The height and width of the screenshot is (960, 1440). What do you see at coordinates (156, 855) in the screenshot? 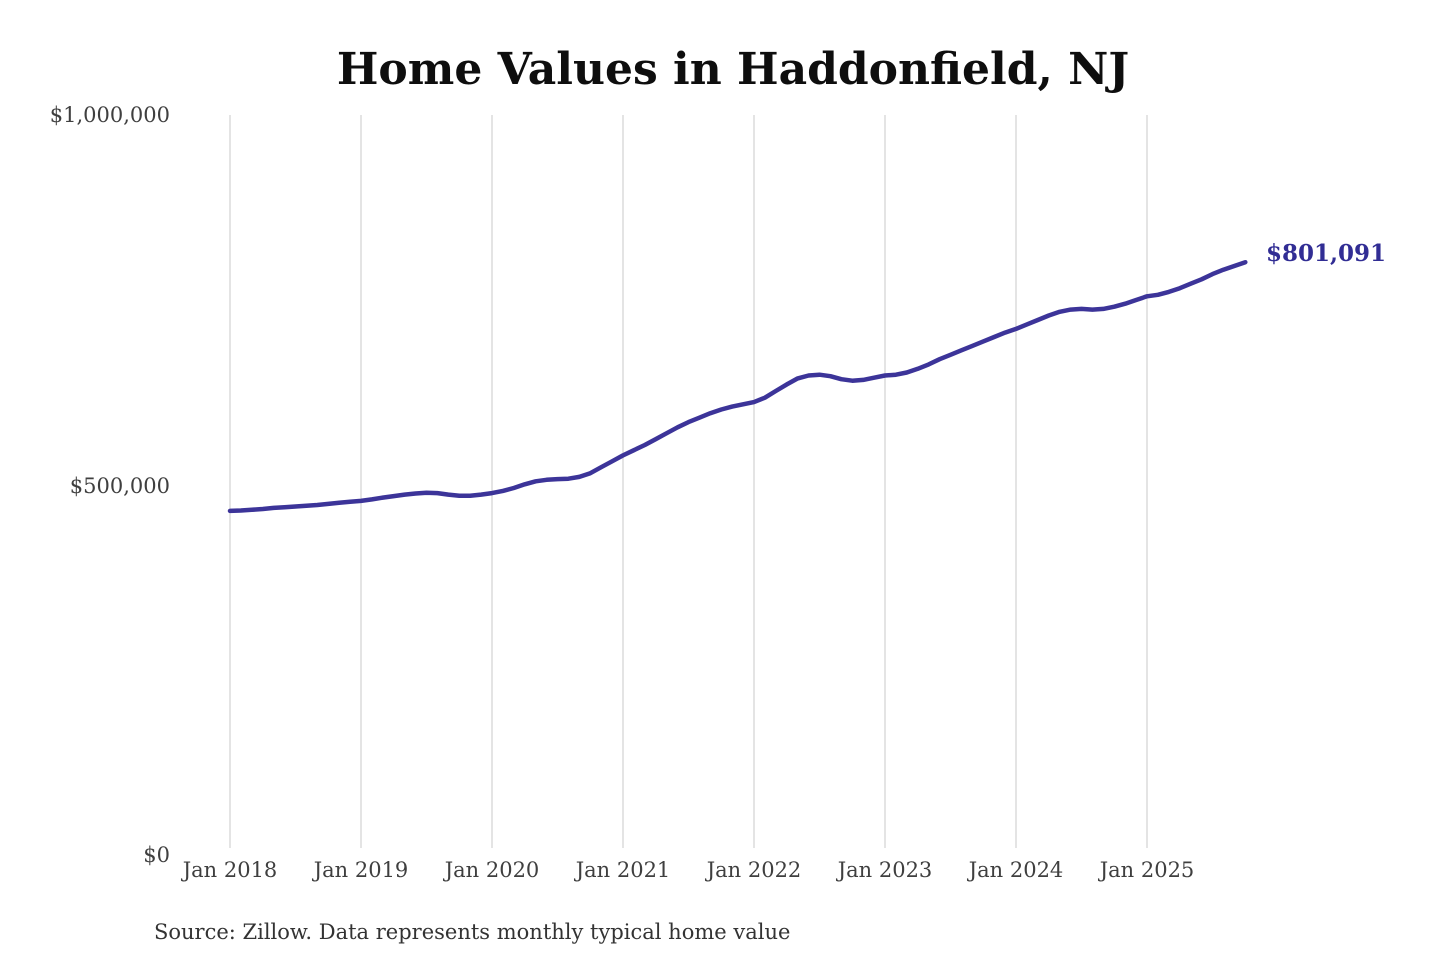
I see `y-tick-0: $0` at bounding box center [156, 855].